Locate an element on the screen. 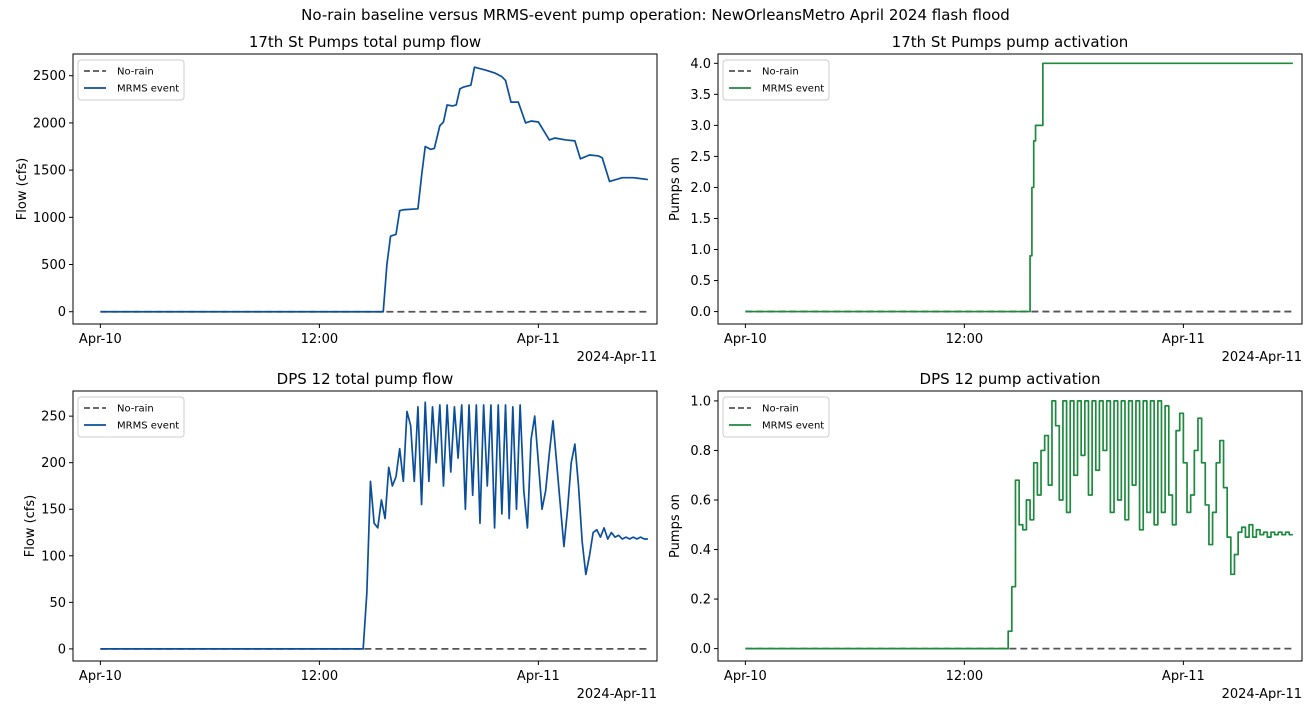 The height and width of the screenshot is (711, 1311). y-tick-label: 150 is located at coordinates (53, 510).